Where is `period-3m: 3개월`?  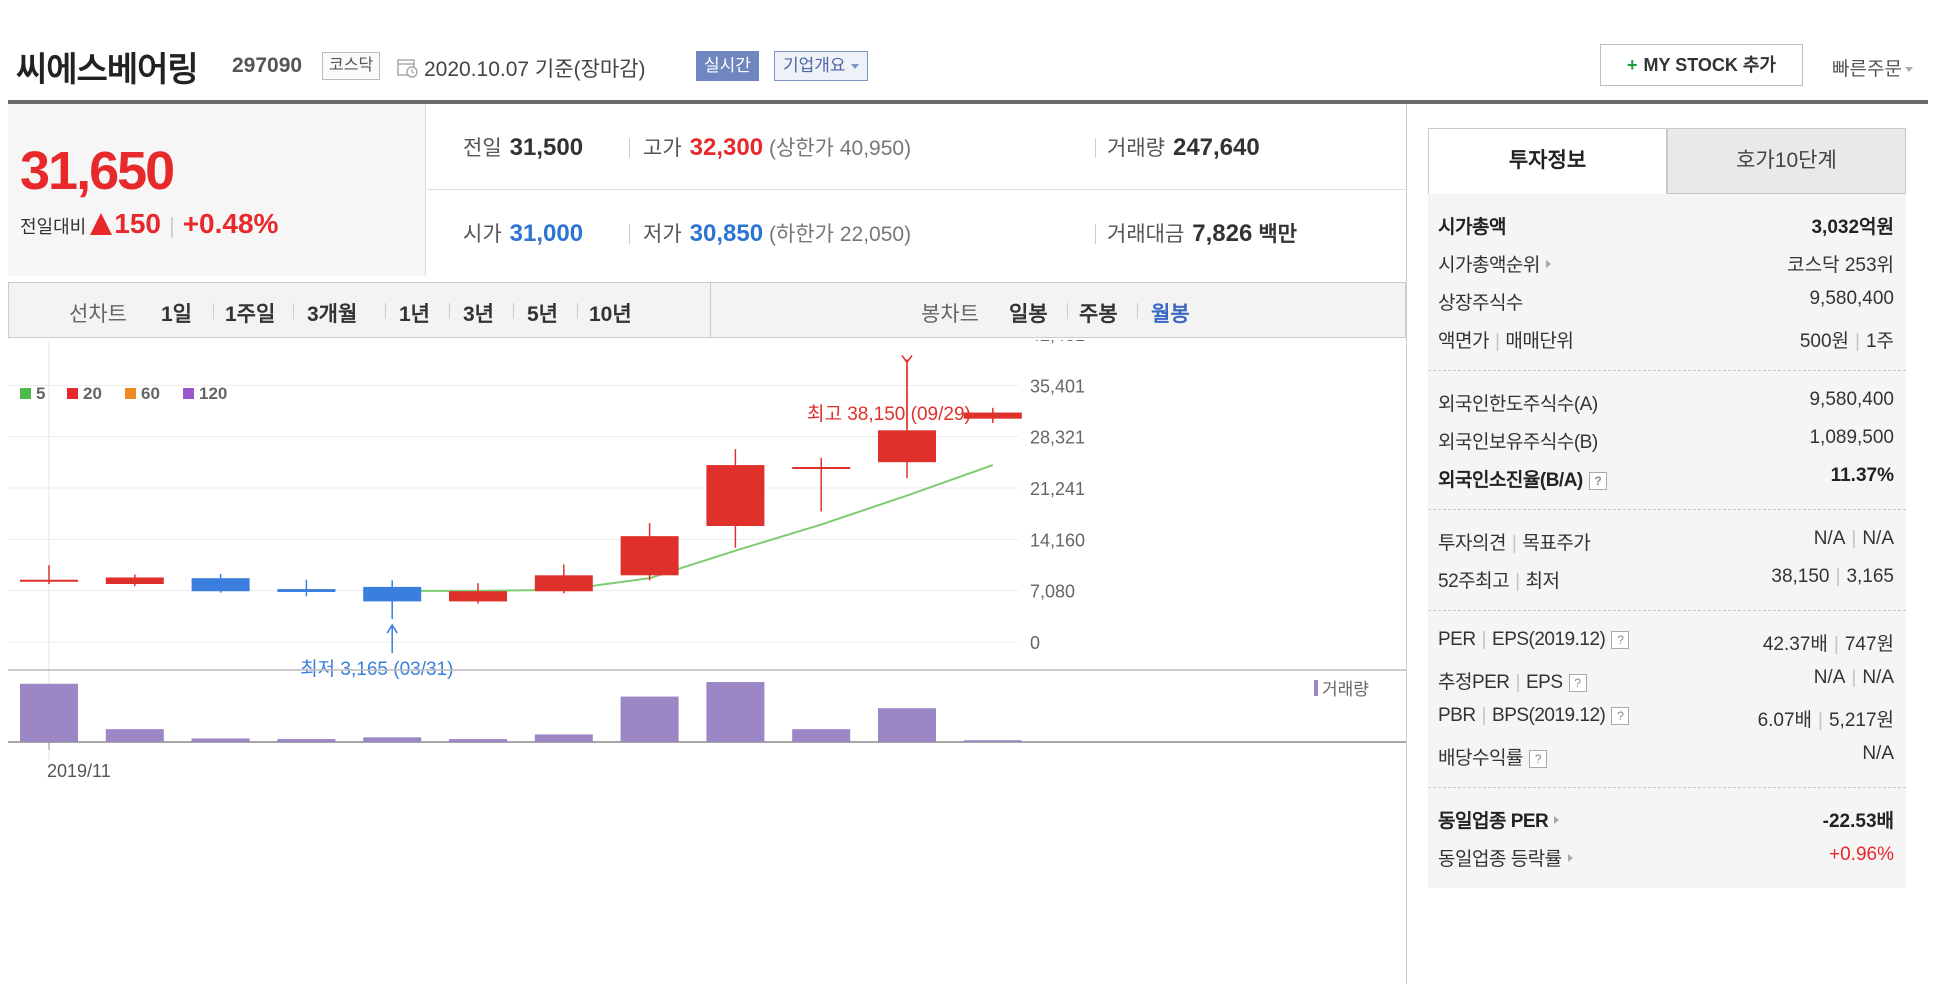 period-3m: 3개월 is located at coordinates (332, 314).